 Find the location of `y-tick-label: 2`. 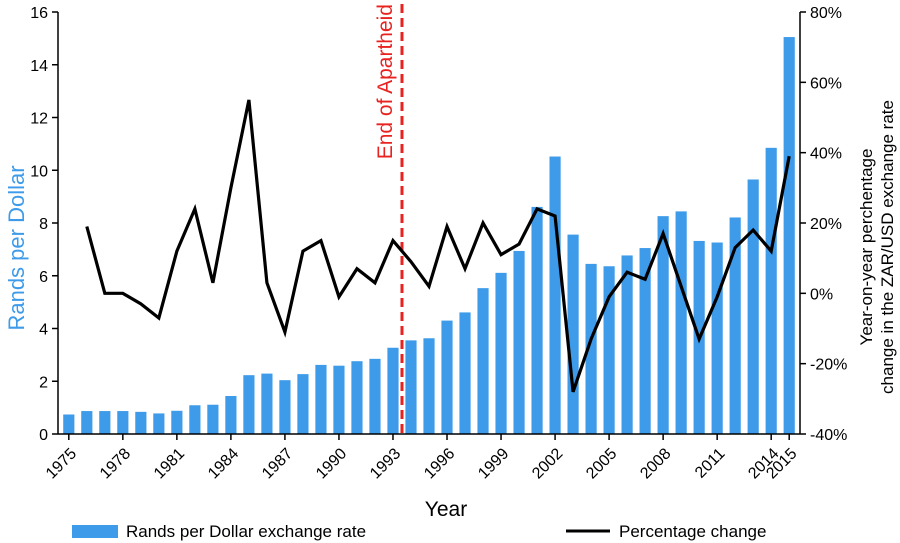

y-tick-label: 2 is located at coordinates (43, 382).